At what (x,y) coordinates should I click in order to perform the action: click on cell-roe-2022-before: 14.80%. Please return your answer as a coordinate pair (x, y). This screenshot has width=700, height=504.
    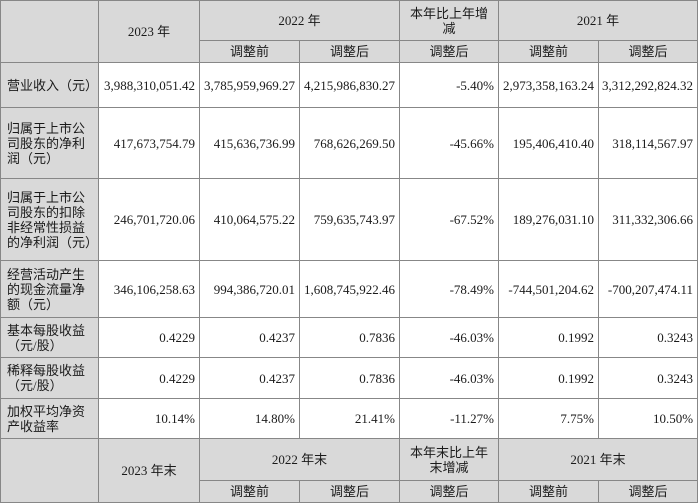
    Looking at the image, I should click on (249, 418).